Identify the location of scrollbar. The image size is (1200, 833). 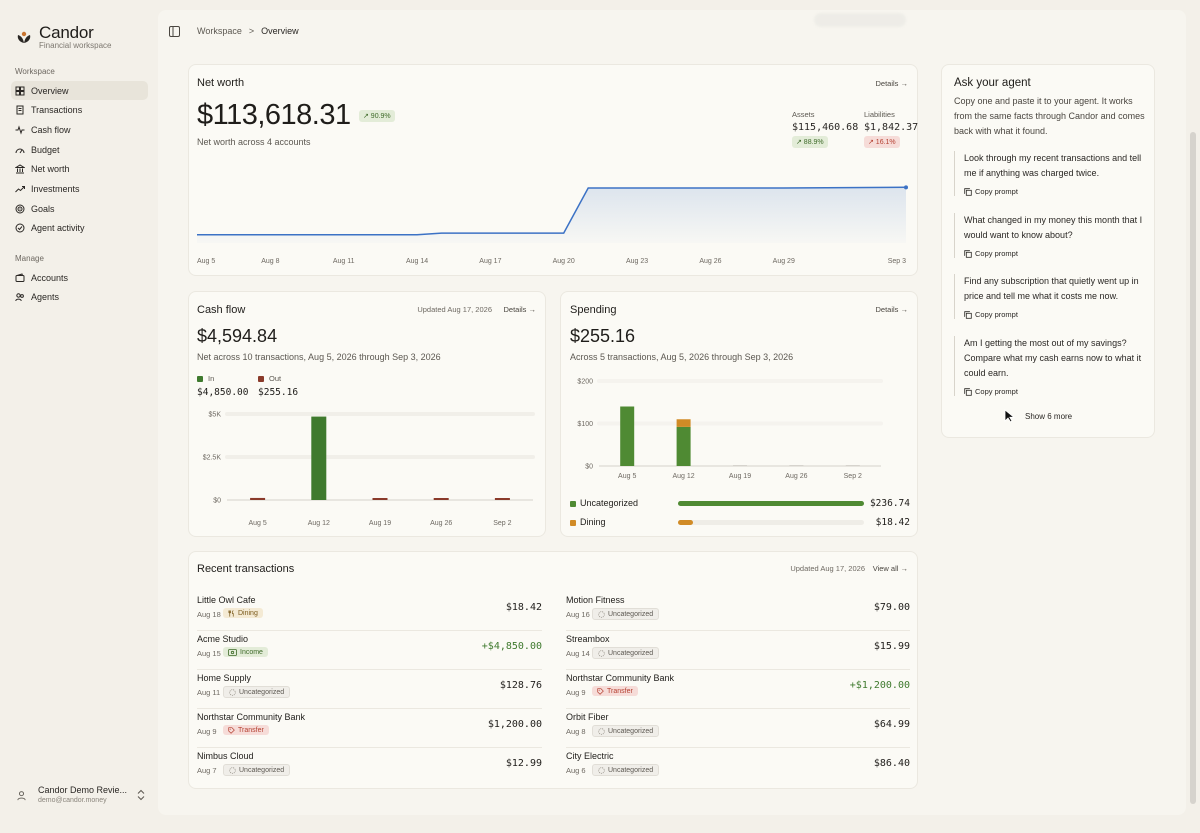
(1193, 468).